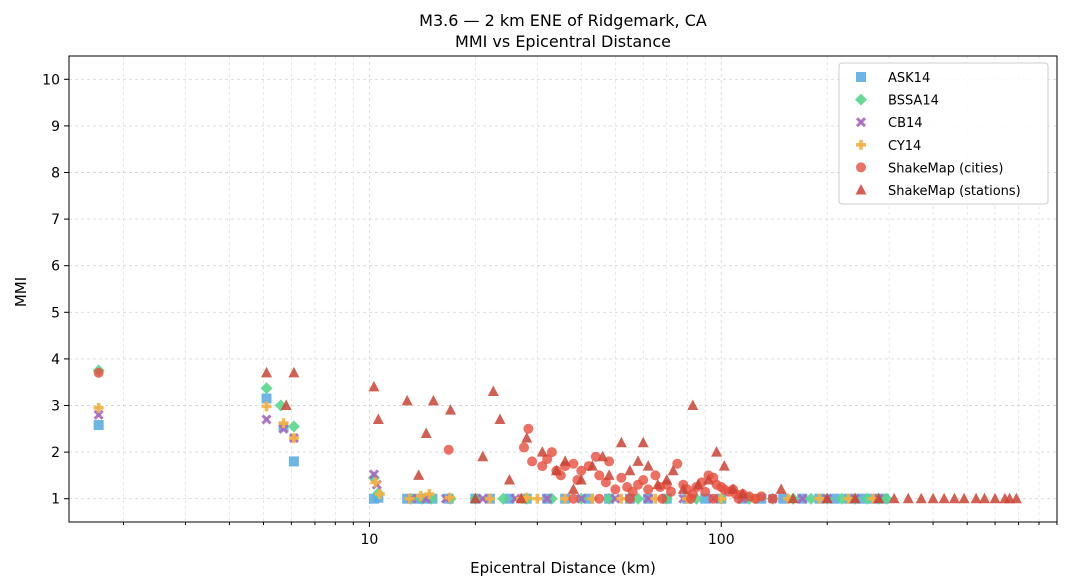 This screenshot has height=588, width=1067. I want to click on series-ask14, so click(491, 448).